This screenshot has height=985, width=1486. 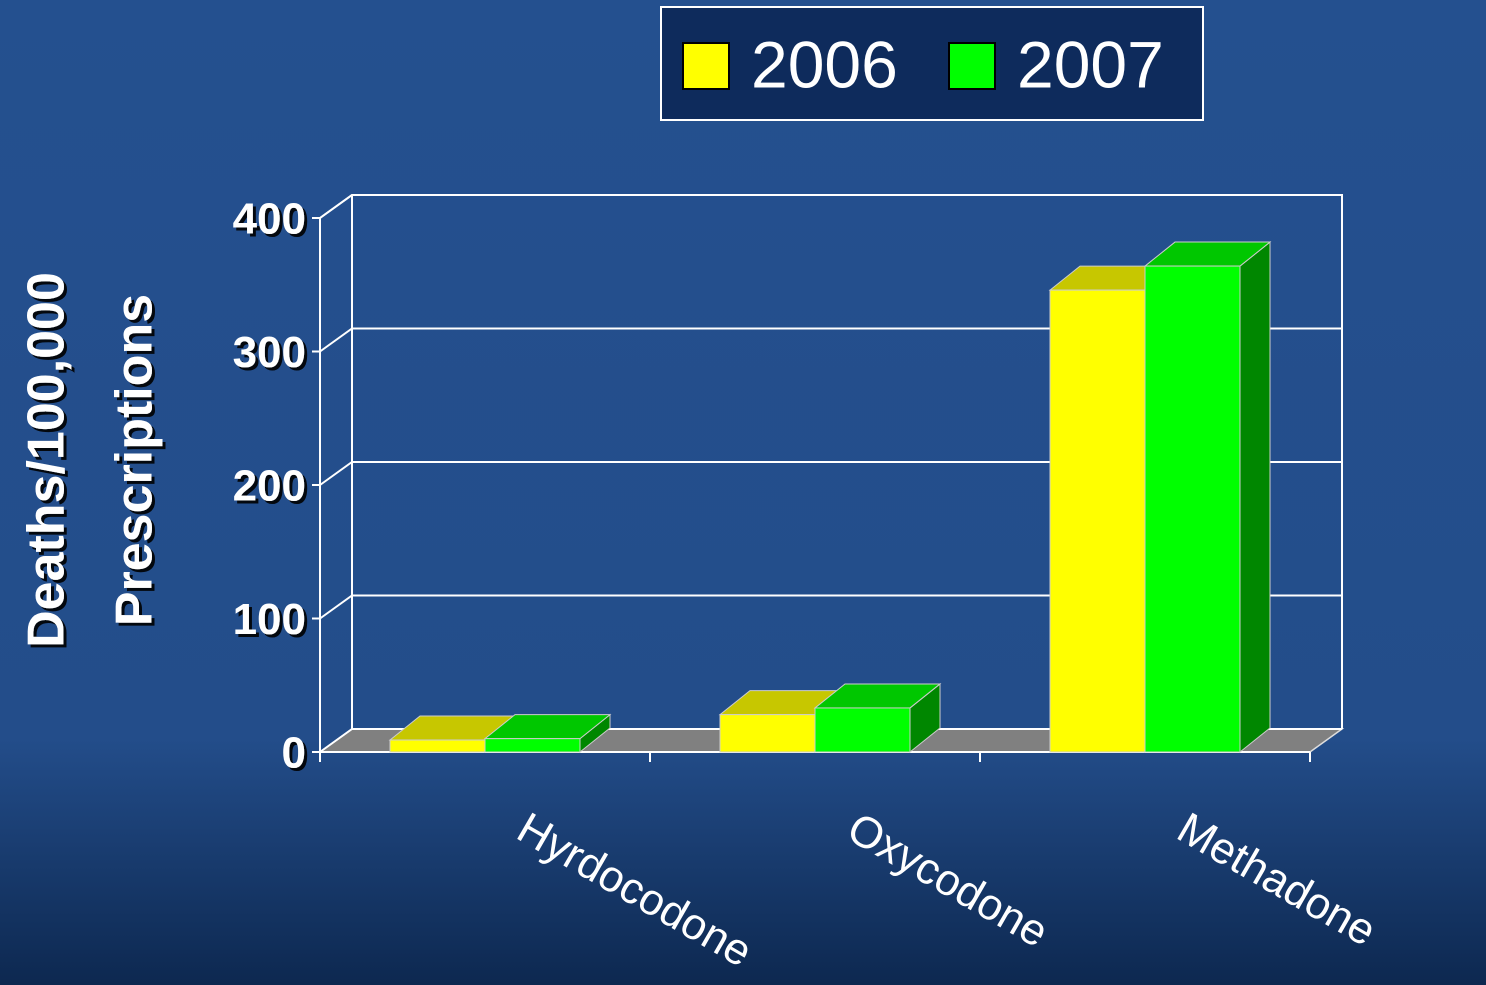 I want to click on legend-label: 2006, so click(x=824, y=64).